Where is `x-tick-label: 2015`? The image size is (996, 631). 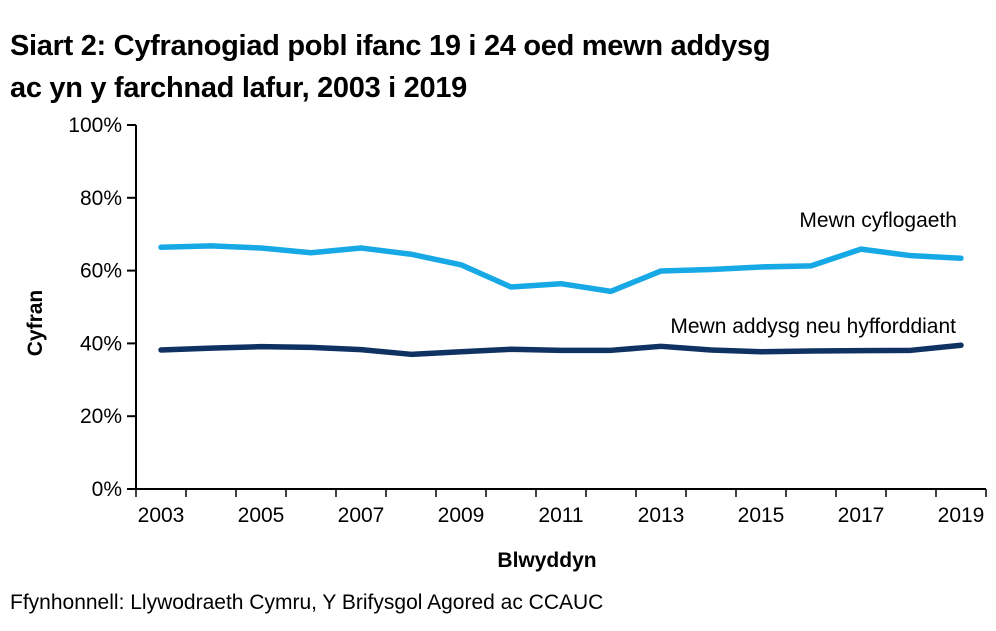
x-tick-label: 2015 is located at coordinates (761, 515).